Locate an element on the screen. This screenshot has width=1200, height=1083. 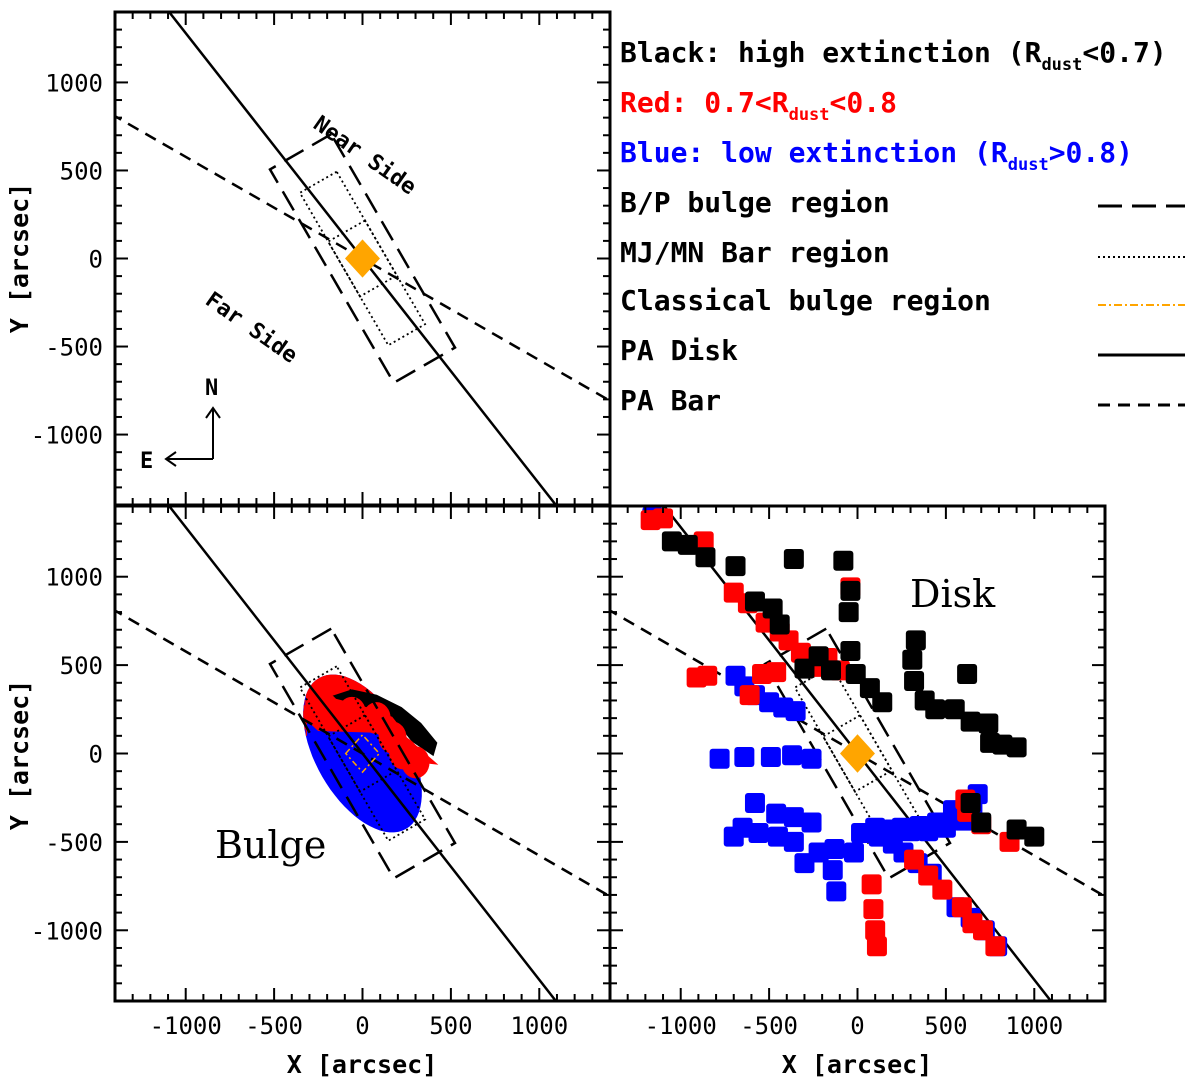
y-axis-label-top: Y [arcsec] is located at coordinates (19, 258).